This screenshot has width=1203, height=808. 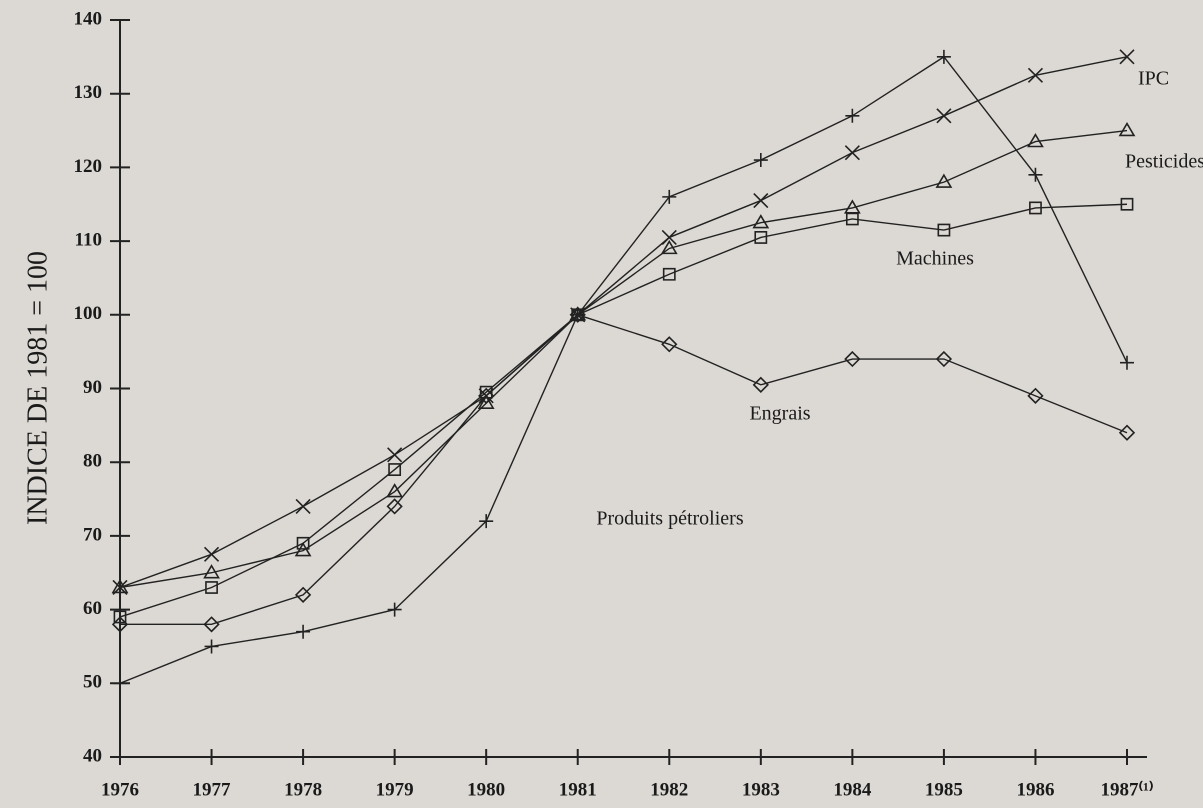 What do you see at coordinates (486, 789) in the screenshot?
I see `x-tick-label: 1980` at bounding box center [486, 789].